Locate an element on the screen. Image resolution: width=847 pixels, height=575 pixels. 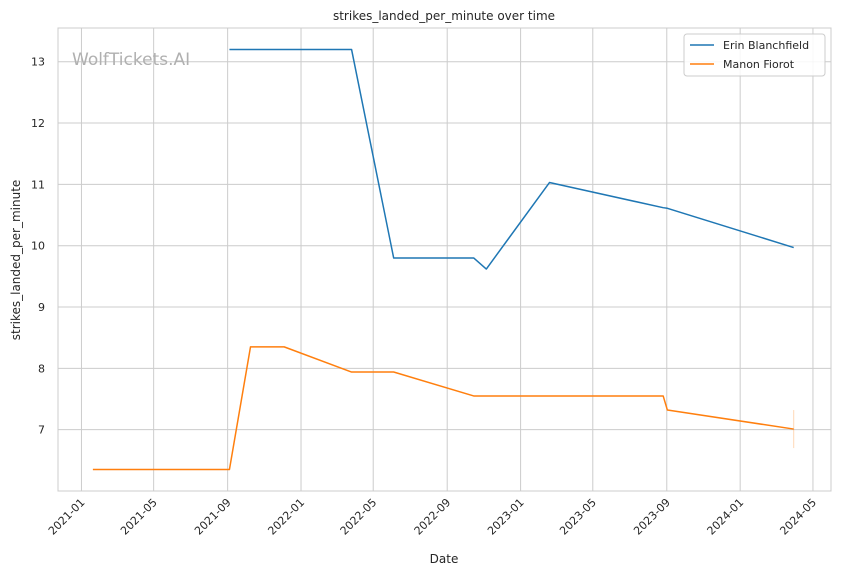
y-tick-label: 7 is located at coordinates (41, 430).